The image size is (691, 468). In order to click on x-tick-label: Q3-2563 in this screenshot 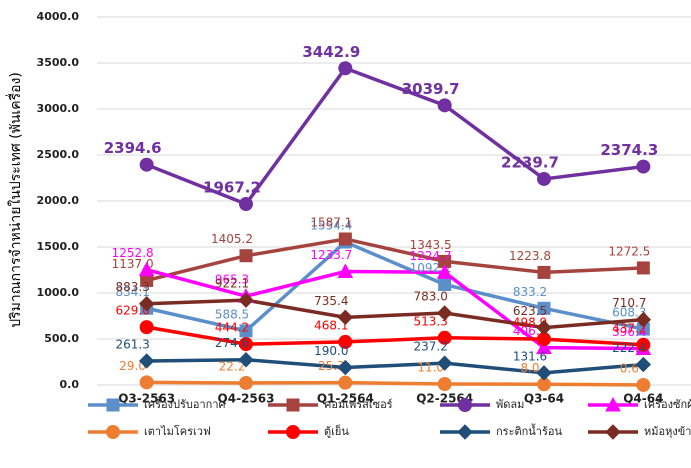, I will do `click(146, 399)`.